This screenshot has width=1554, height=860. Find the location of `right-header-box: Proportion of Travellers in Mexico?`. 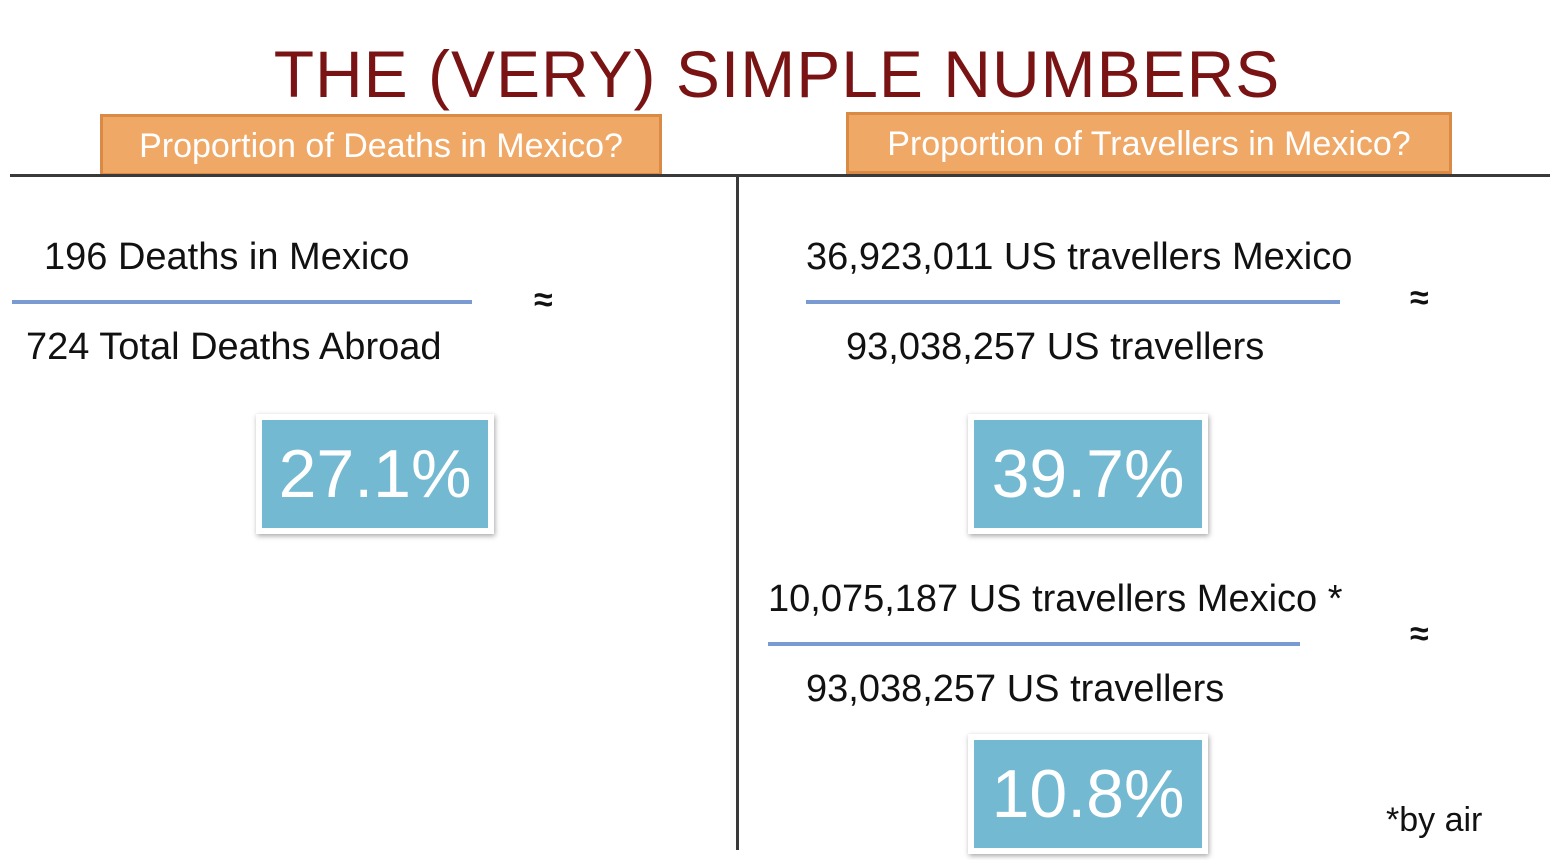

right-header-box: Proportion of Travellers in Mexico? is located at coordinates (1149, 143).